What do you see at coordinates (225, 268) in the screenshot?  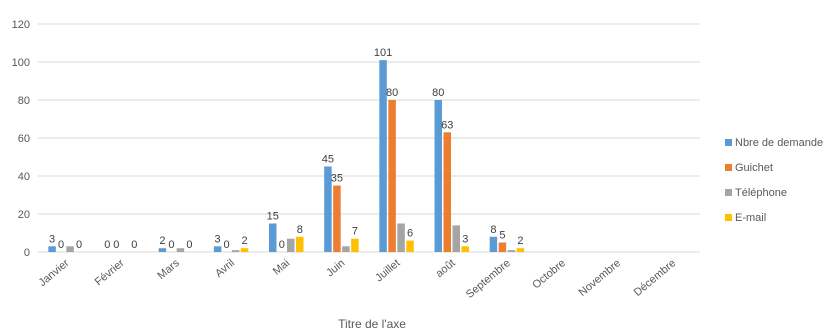 I see `x-tick-label: Avril` at bounding box center [225, 268].